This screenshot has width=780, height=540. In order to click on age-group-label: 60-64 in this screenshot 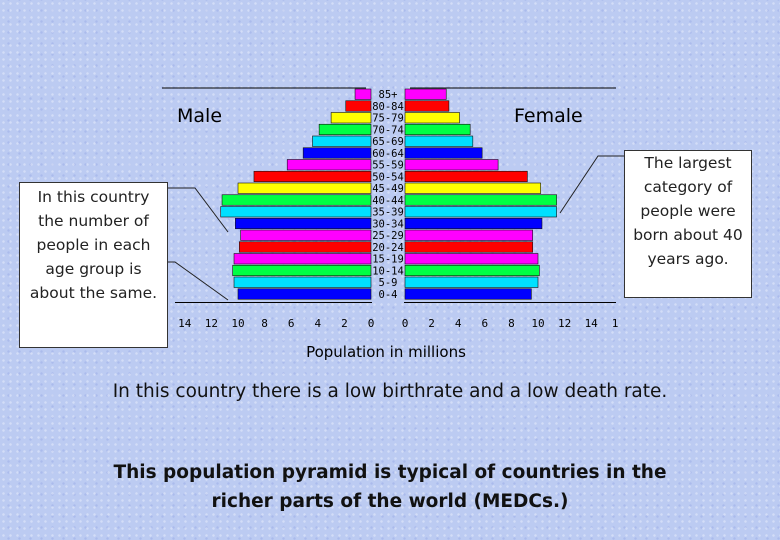, I will do `click(388, 154)`.